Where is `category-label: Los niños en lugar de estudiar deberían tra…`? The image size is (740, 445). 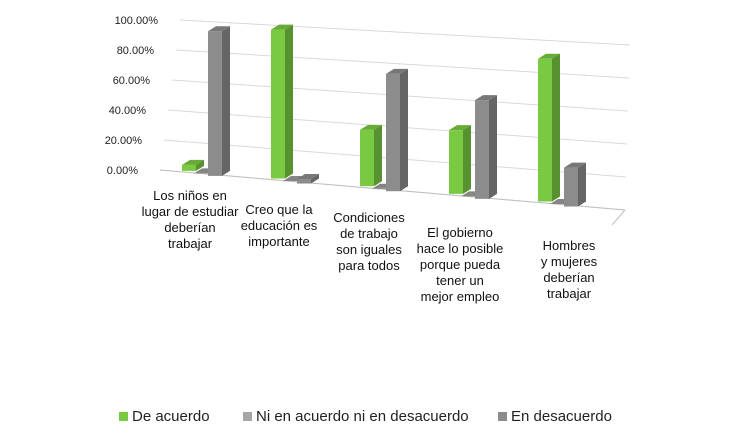 category-label: Los niños en lugar de estudiar deberían tra… is located at coordinates (191, 219).